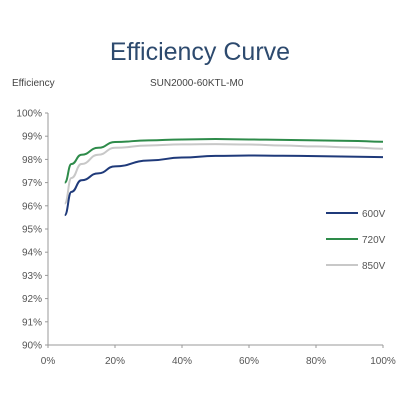 The height and width of the screenshot is (400, 400). What do you see at coordinates (32, 299) in the screenshot?
I see `y-tick-label: 92%` at bounding box center [32, 299].